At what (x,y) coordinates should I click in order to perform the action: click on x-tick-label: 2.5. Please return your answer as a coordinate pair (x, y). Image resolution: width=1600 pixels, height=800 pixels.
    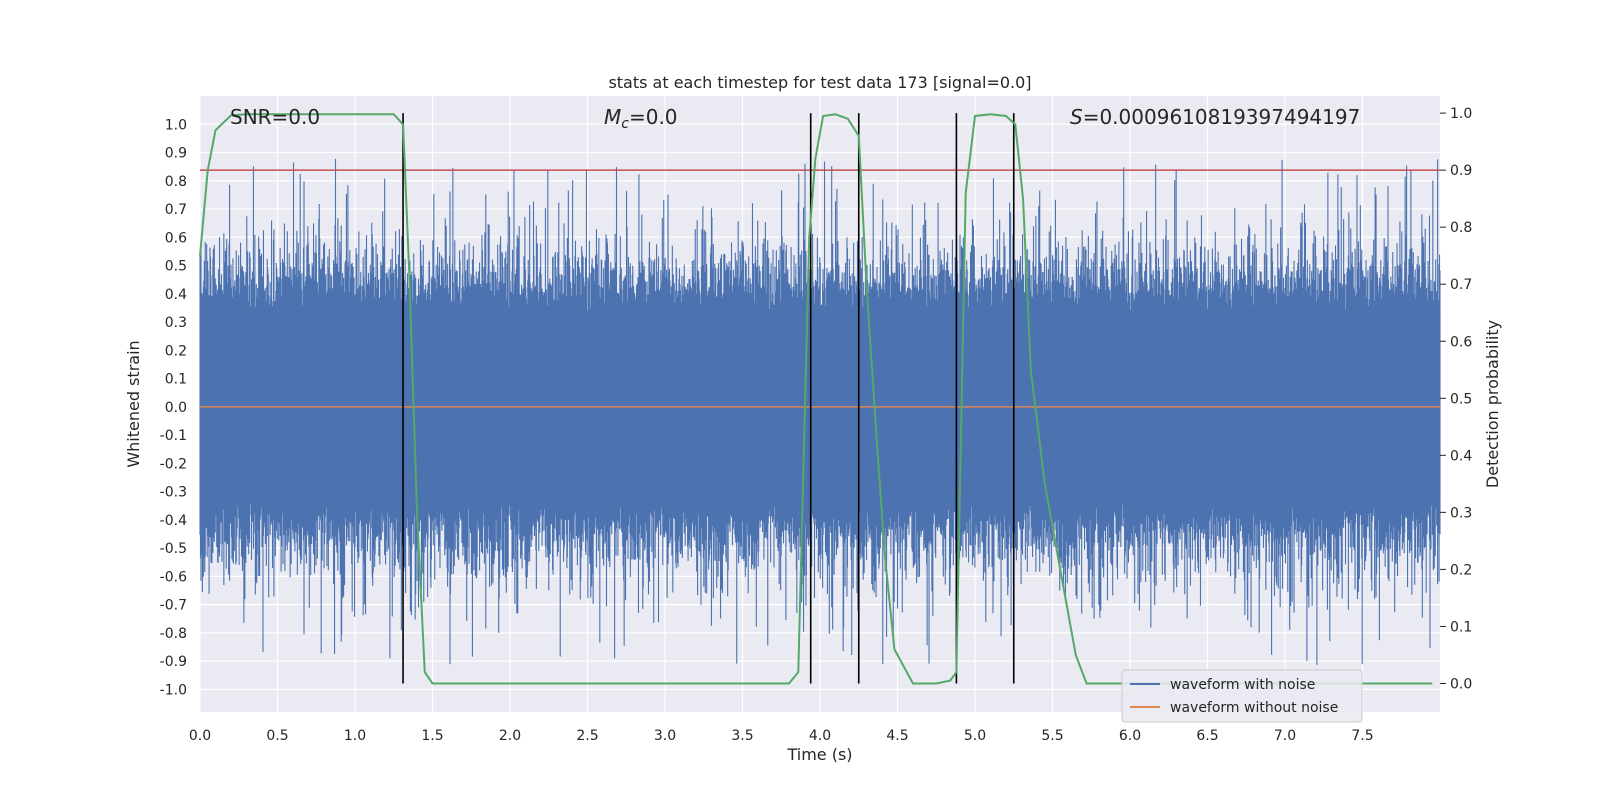
    Looking at the image, I should click on (587, 736).